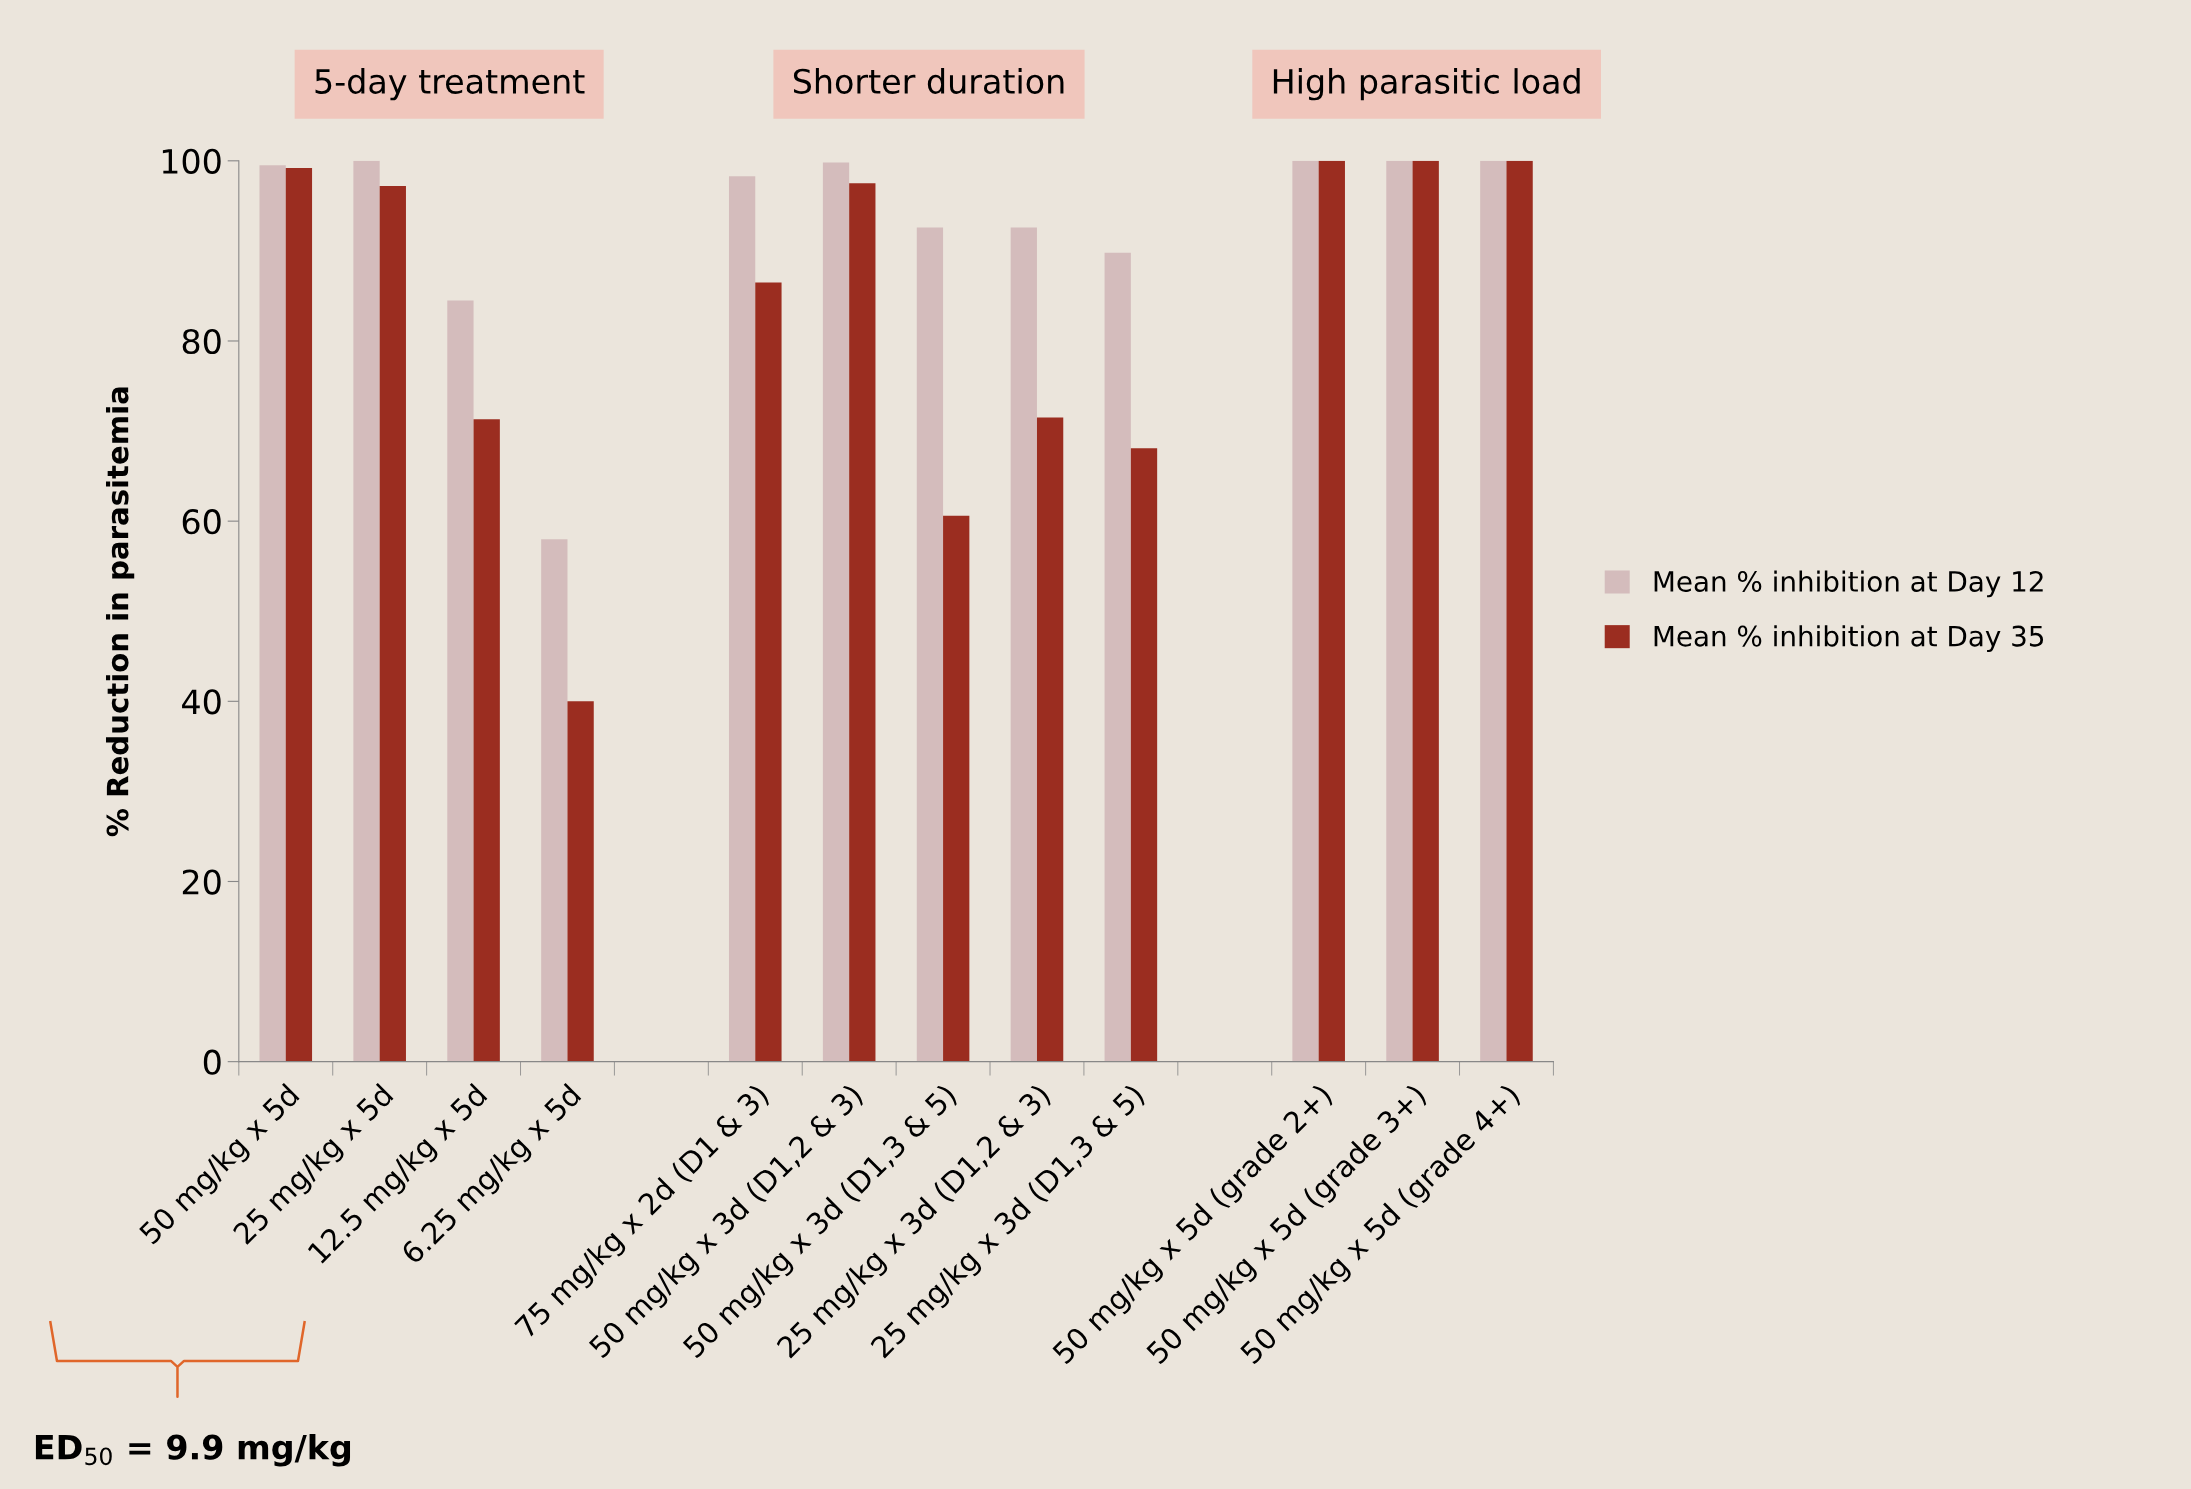 The width and height of the screenshot is (2191, 1489). What do you see at coordinates (450, 84) in the screenshot?
I see `text: 5-day treatment` at bounding box center [450, 84].